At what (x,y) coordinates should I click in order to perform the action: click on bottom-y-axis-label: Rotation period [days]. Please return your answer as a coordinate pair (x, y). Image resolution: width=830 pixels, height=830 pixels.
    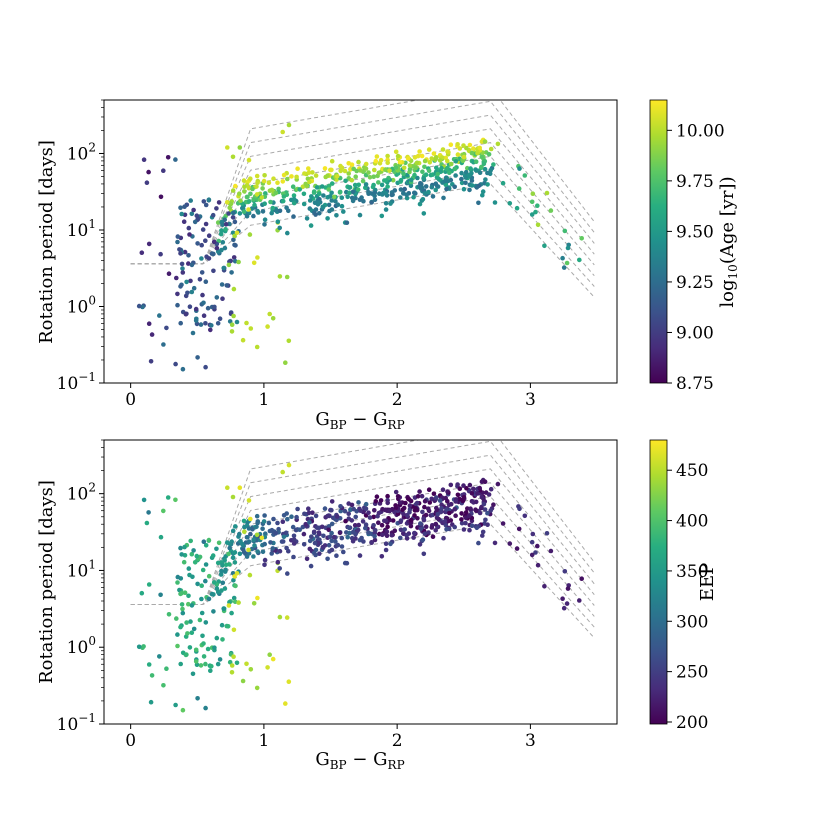
    Looking at the image, I should click on (46, 582).